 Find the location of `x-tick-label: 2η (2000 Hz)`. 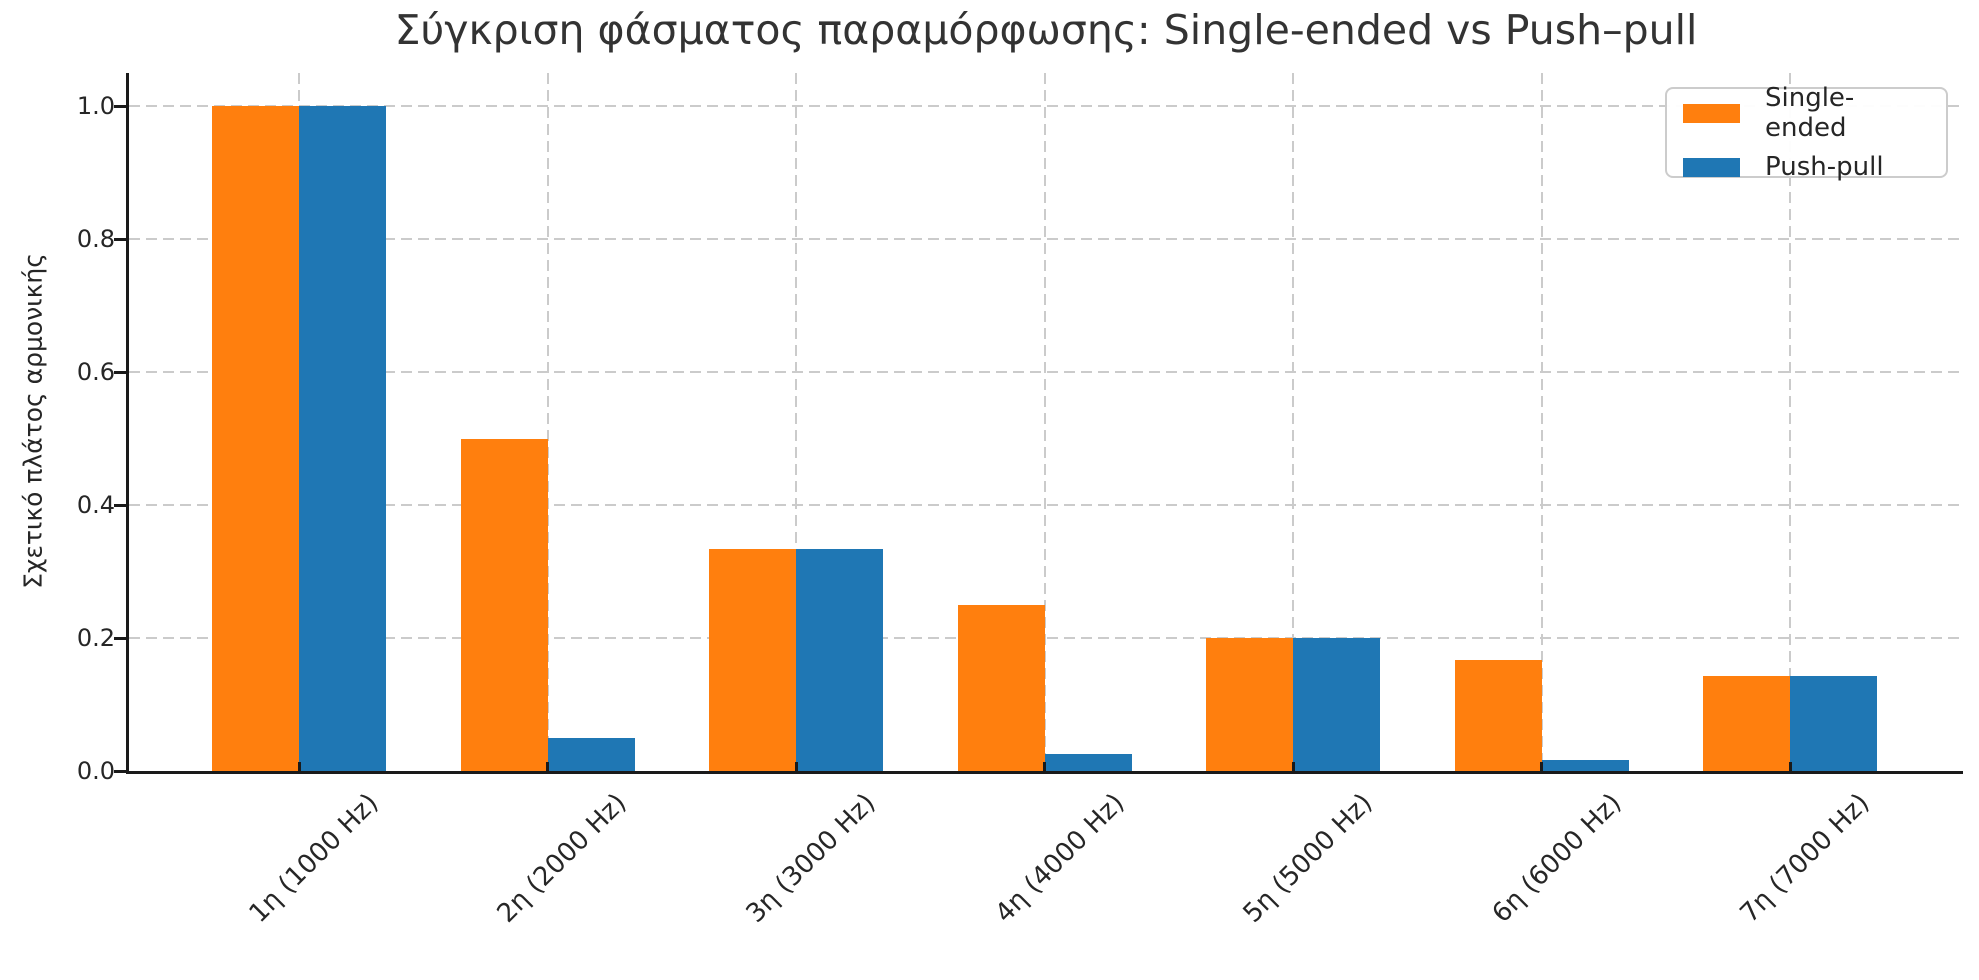

x-tick-label: 2η (2000 Hz) is located at coordinates (562, 858).